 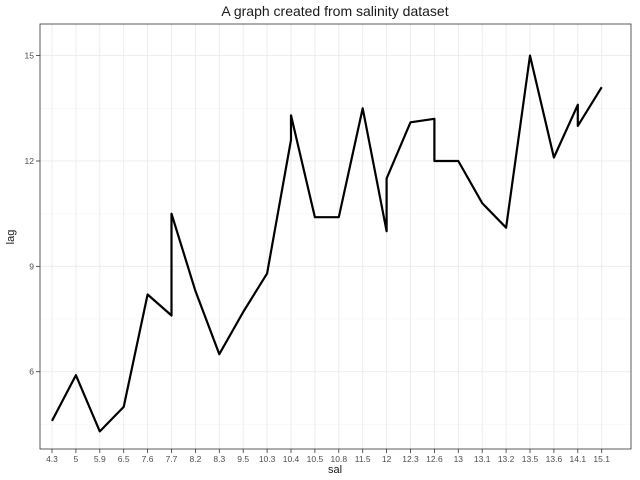 What do you see at coordinates (76, 459) in the screenshot?
I see `x-tick-label: 5` at bounding box center [76, 459].